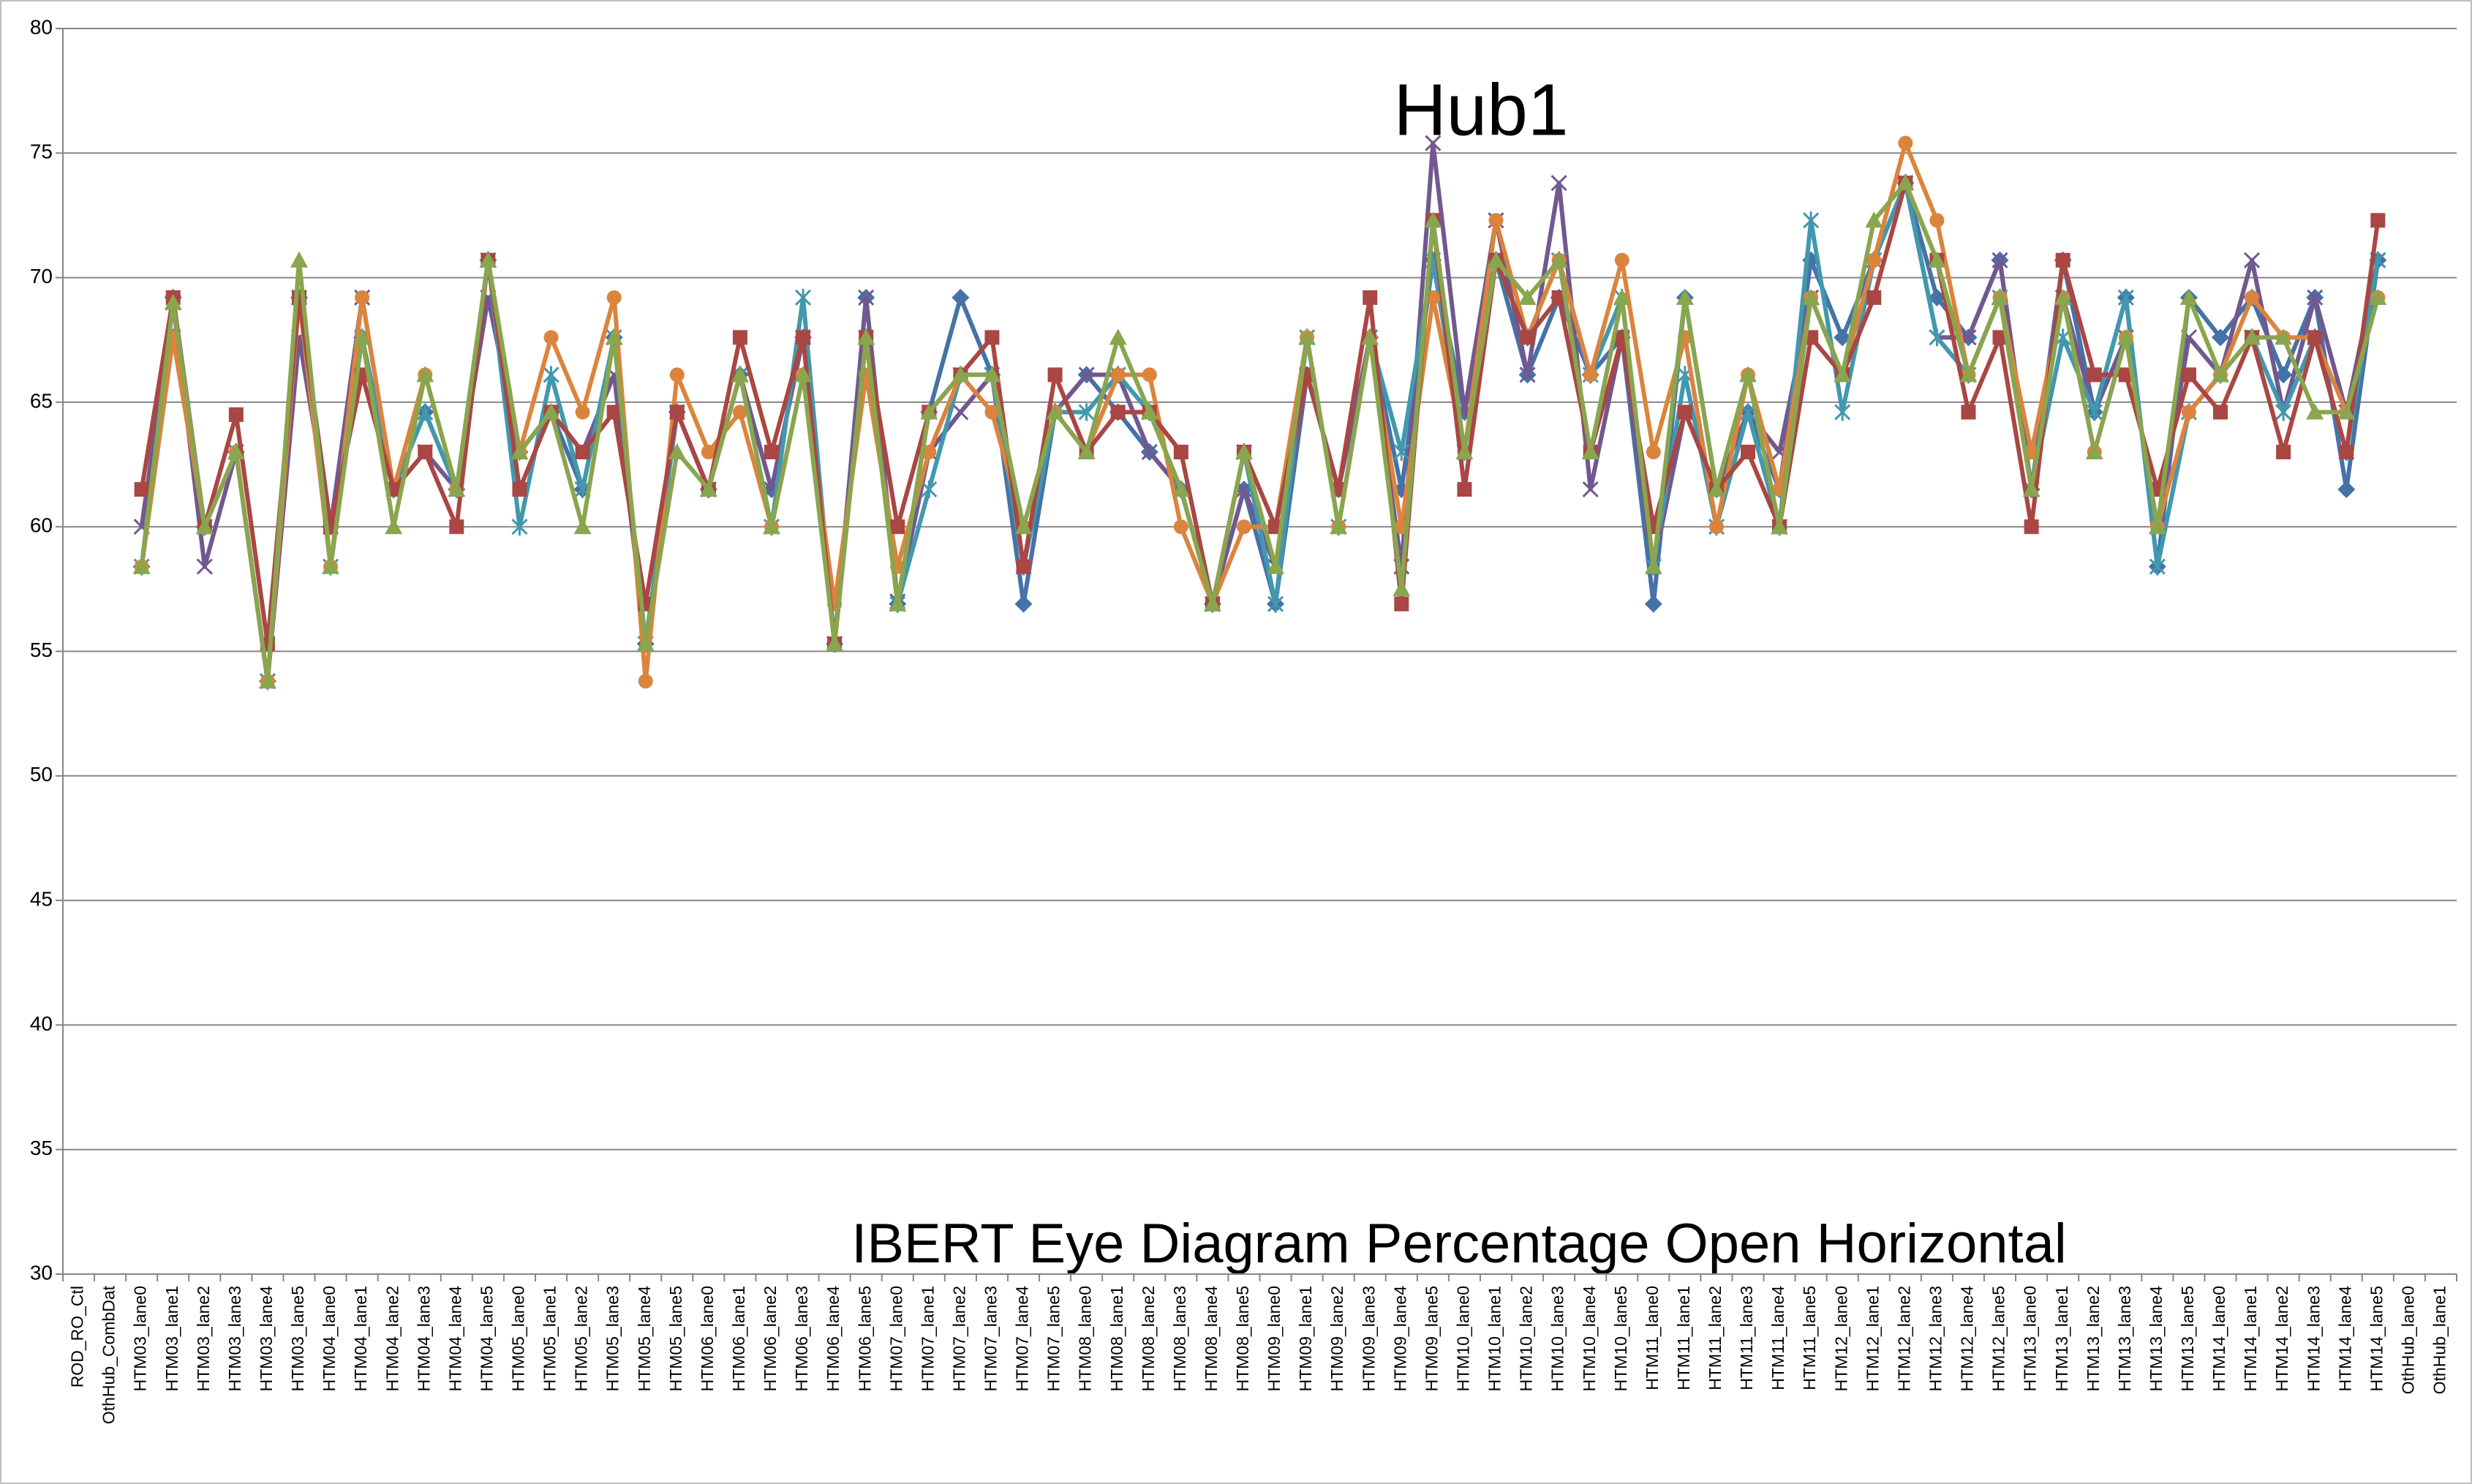  I want to click on x-tick-label: HTM08_lane2, so click(1148, 1338).